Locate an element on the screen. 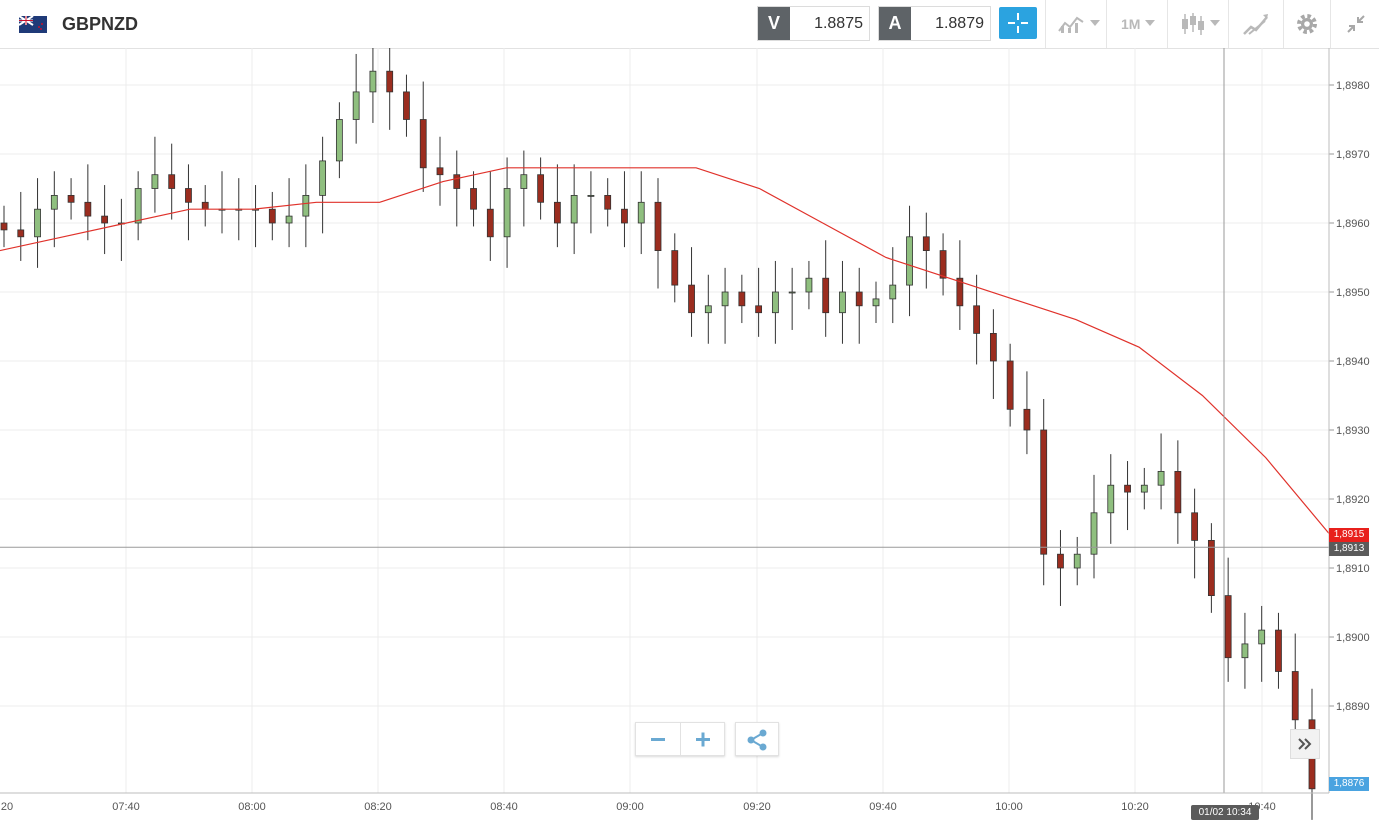 The width and height of the screenshot is (1379, 831). crosshair-time-tag: 01/02 10:34 is located at coordinates (1225, 812).